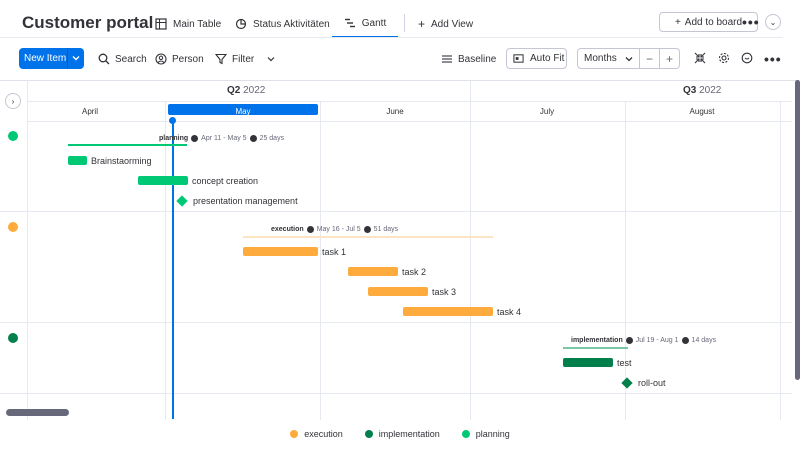  Describe the element at coordinates (447, 59) in the screenshot. I see `baseline-icon` at that location.